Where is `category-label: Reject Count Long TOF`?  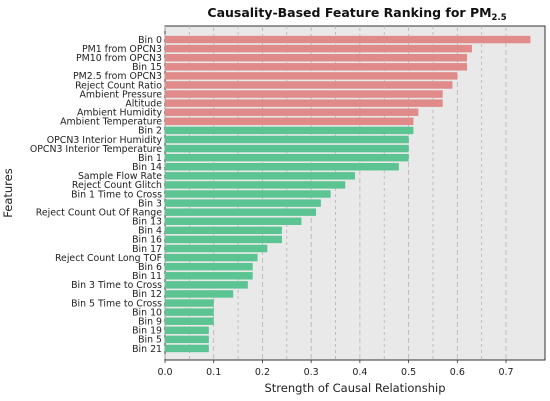
category-label: Reject Count Long TOF is located at coordinates (108, 258).